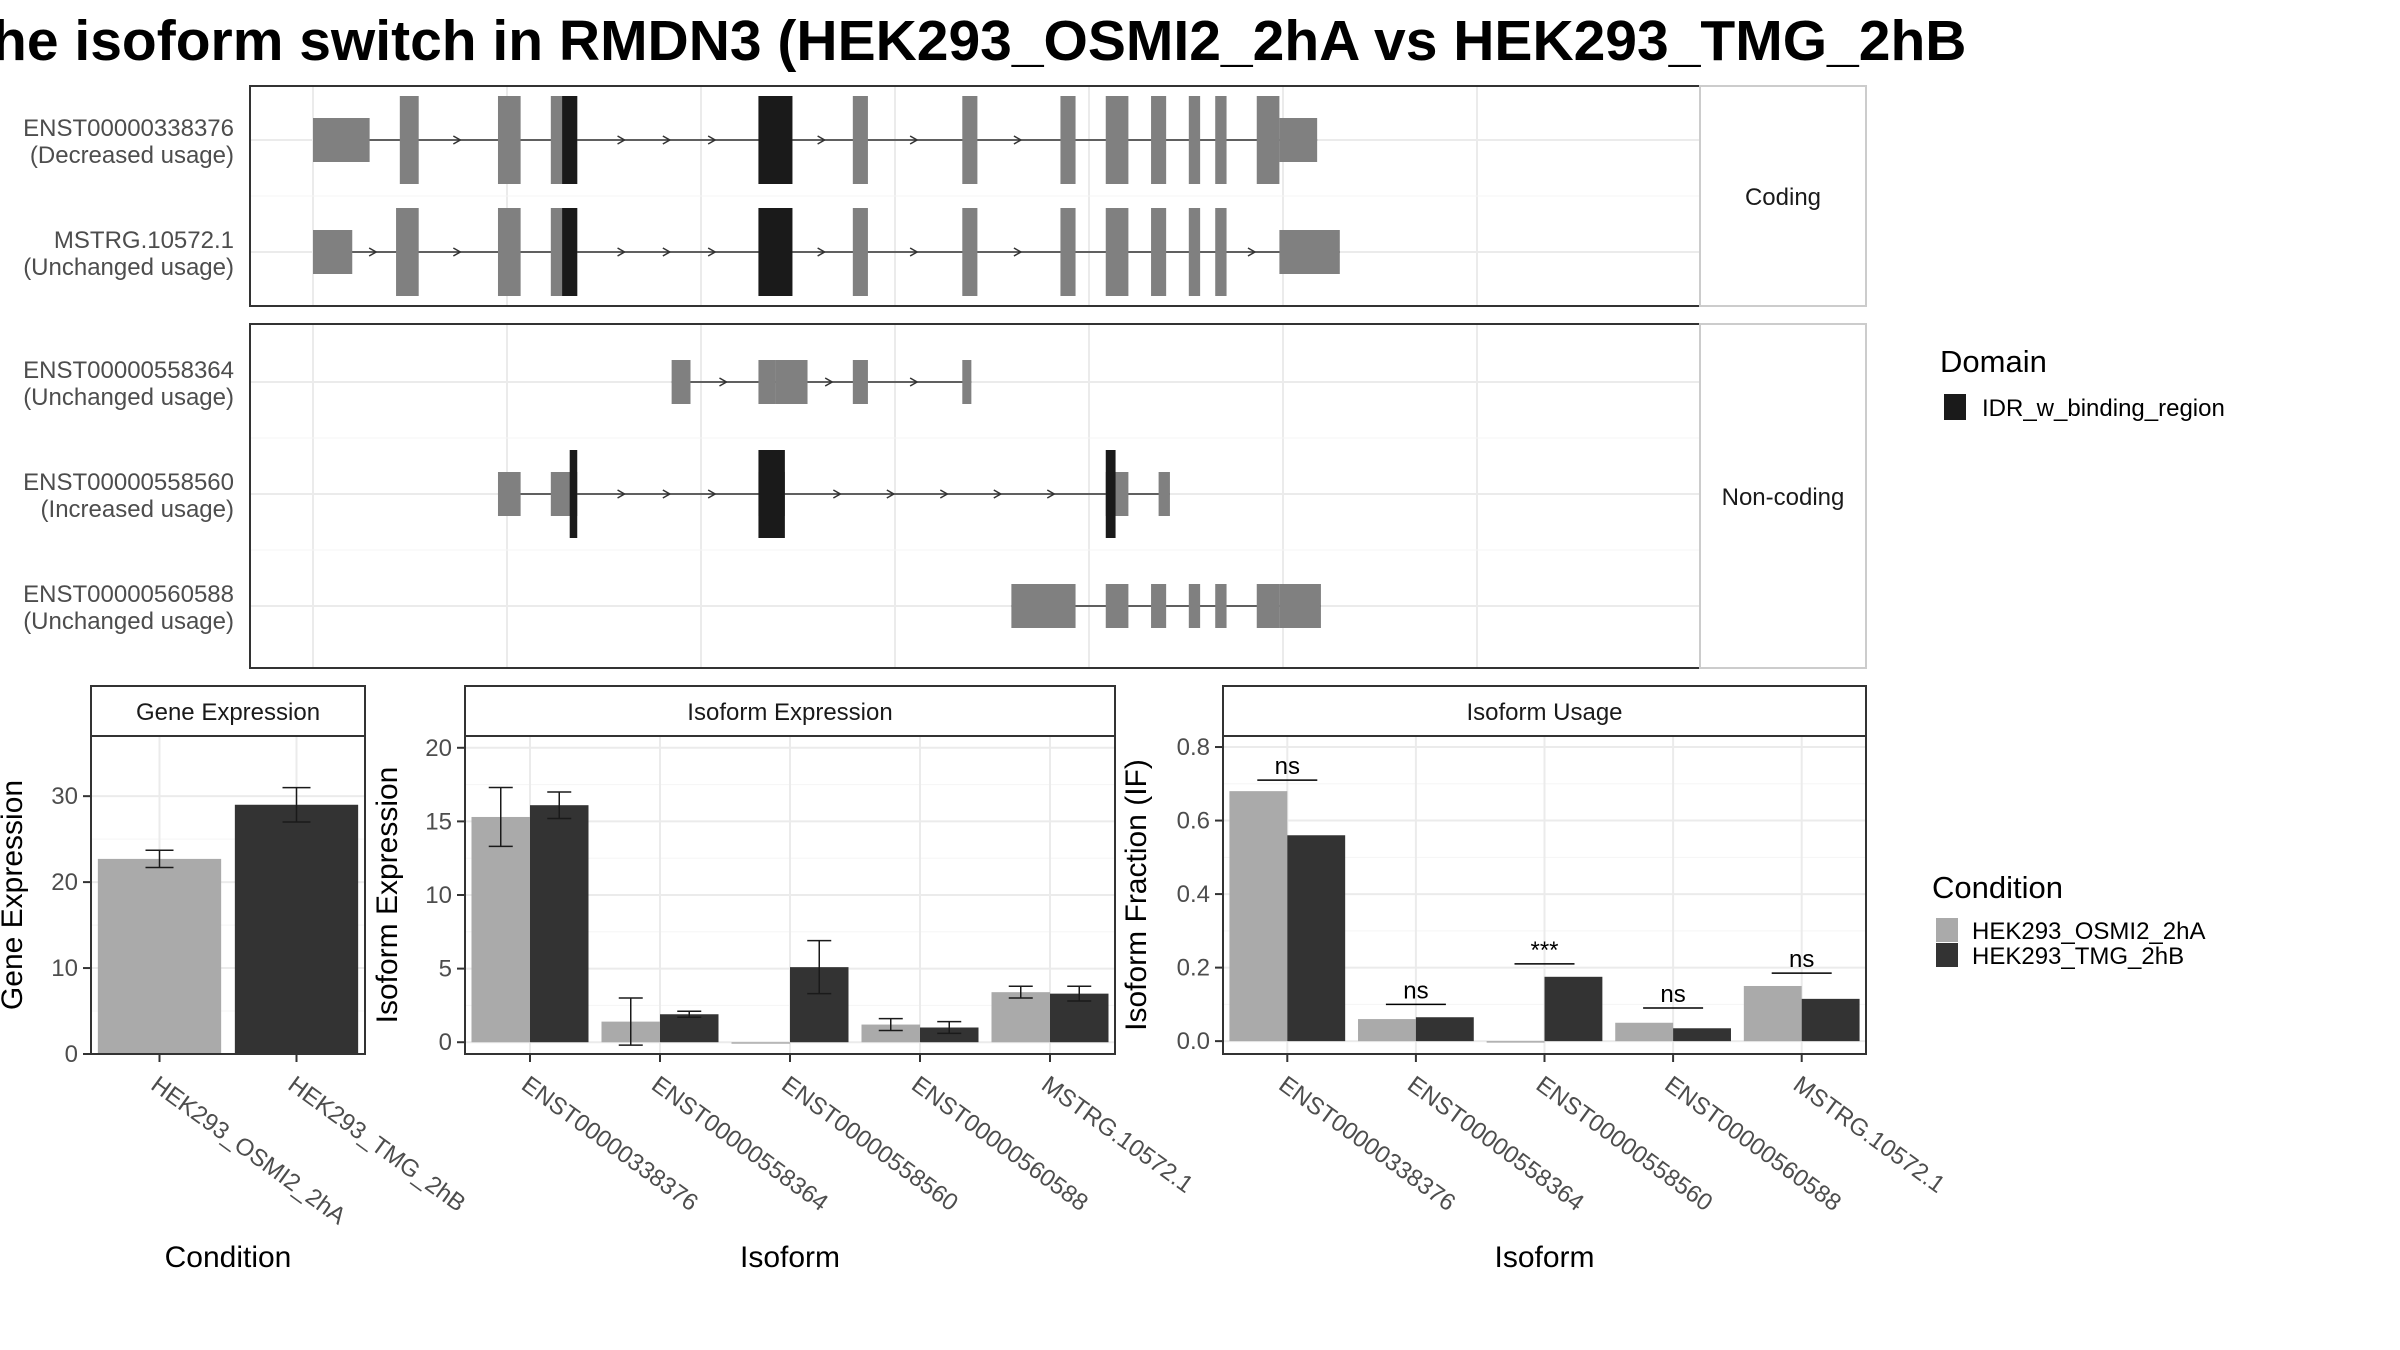  Describe the element at coordinates (1387, 1030) in the screenshot. I see `bar-HEK293_OSMI2_2hA-ENST00000558364` at that location.